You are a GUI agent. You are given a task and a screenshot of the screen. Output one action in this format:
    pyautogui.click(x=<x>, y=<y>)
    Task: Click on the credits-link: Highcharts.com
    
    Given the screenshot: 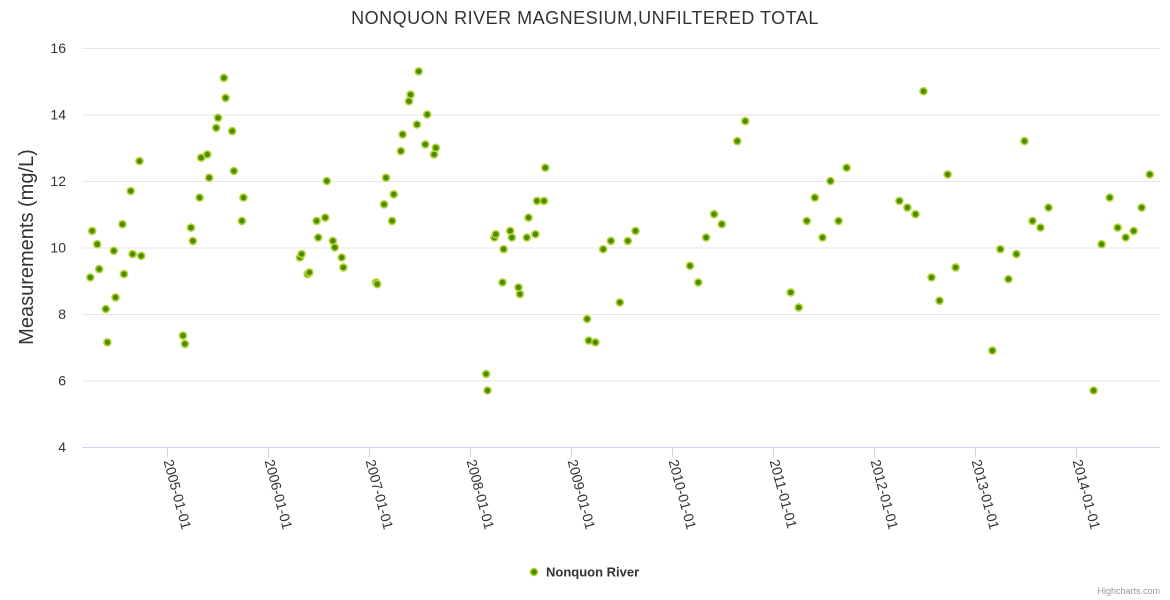 What is the action you would take?
    pyautogui.click(x=1128, y=591)
    